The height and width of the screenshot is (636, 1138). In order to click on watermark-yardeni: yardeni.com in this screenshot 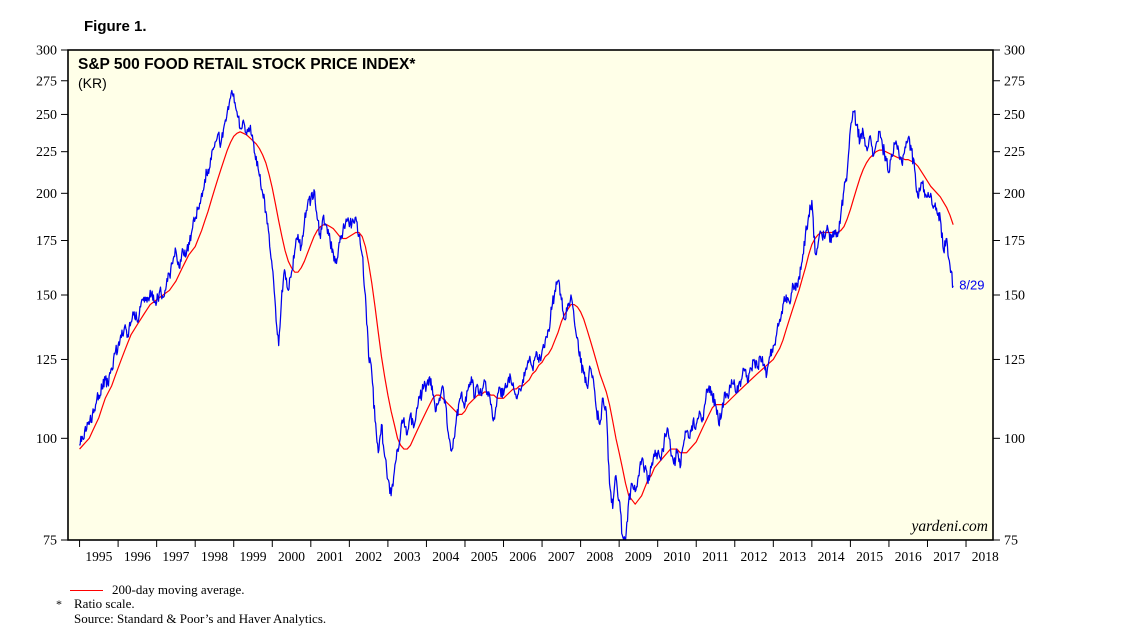, I will do `click(949, 526)`.